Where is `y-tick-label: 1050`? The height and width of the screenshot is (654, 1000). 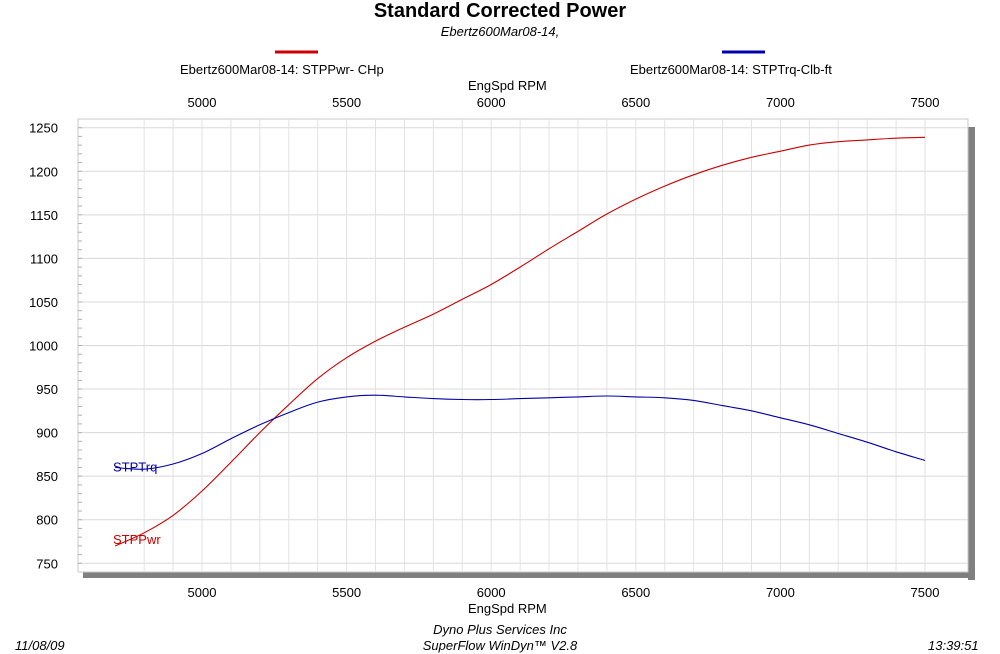
y-tick-label: 1050 is located at coordinates (43, 302).